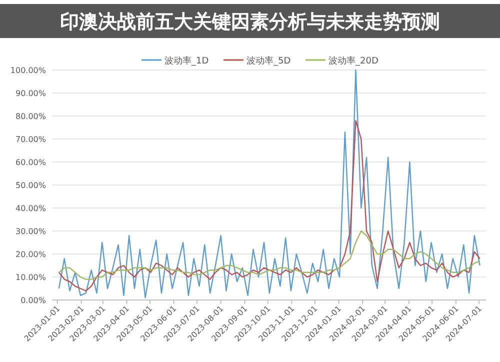 This screenshot has width=500, height=362. I want to click on y-tick-label: 70.00%, so click(30, 139).